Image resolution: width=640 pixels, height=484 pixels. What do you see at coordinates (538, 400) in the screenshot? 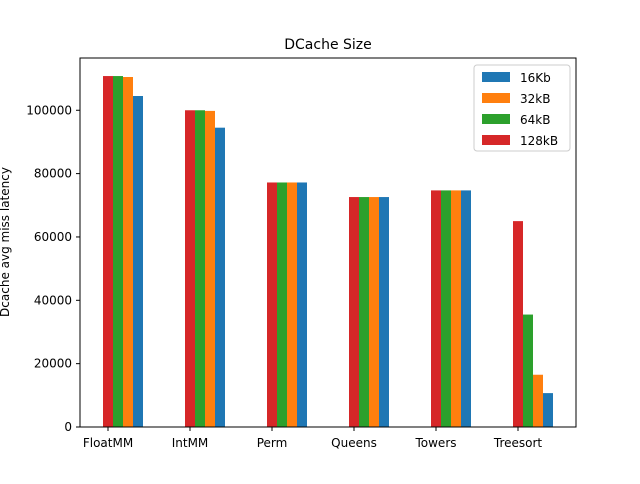
I see `bar-treesort-32kb` at bounding box center [538, 400].